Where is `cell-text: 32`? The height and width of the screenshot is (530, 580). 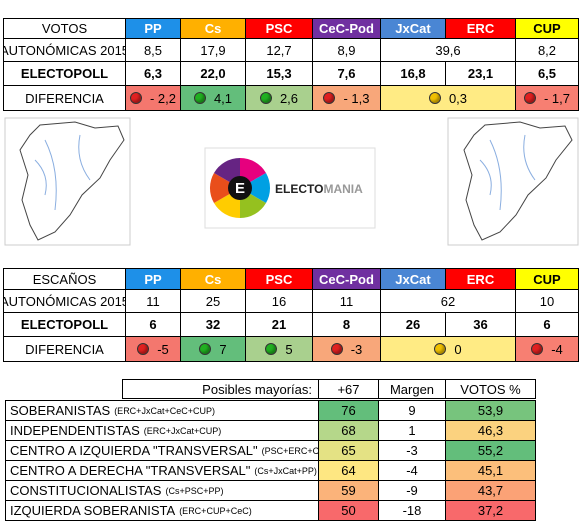
cell-text: 32 is located at coordinates (213, 324).